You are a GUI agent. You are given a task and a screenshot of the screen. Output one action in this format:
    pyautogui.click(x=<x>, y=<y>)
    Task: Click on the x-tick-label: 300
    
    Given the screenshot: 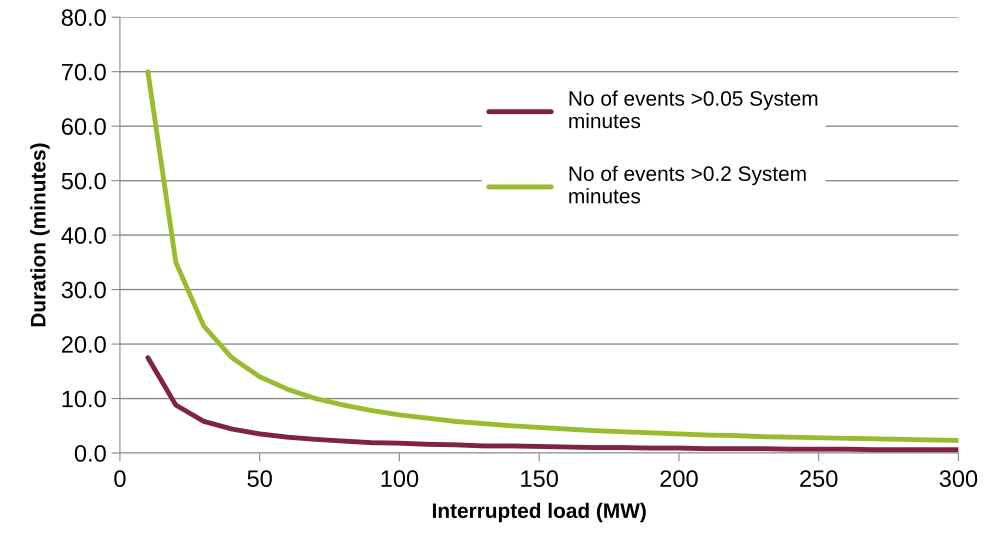 What is the action you would take?
    pyautogui.click(x=959, y=479)
    